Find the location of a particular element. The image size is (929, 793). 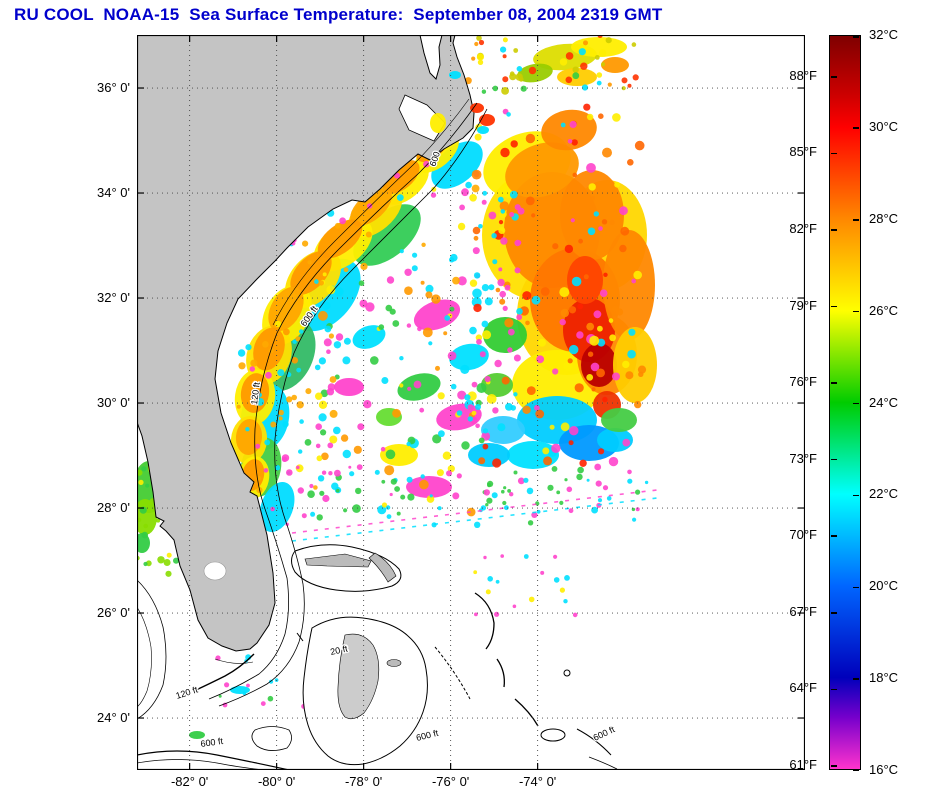

lat-tick-label: 28° 0' is located at coordinates (113, 508).